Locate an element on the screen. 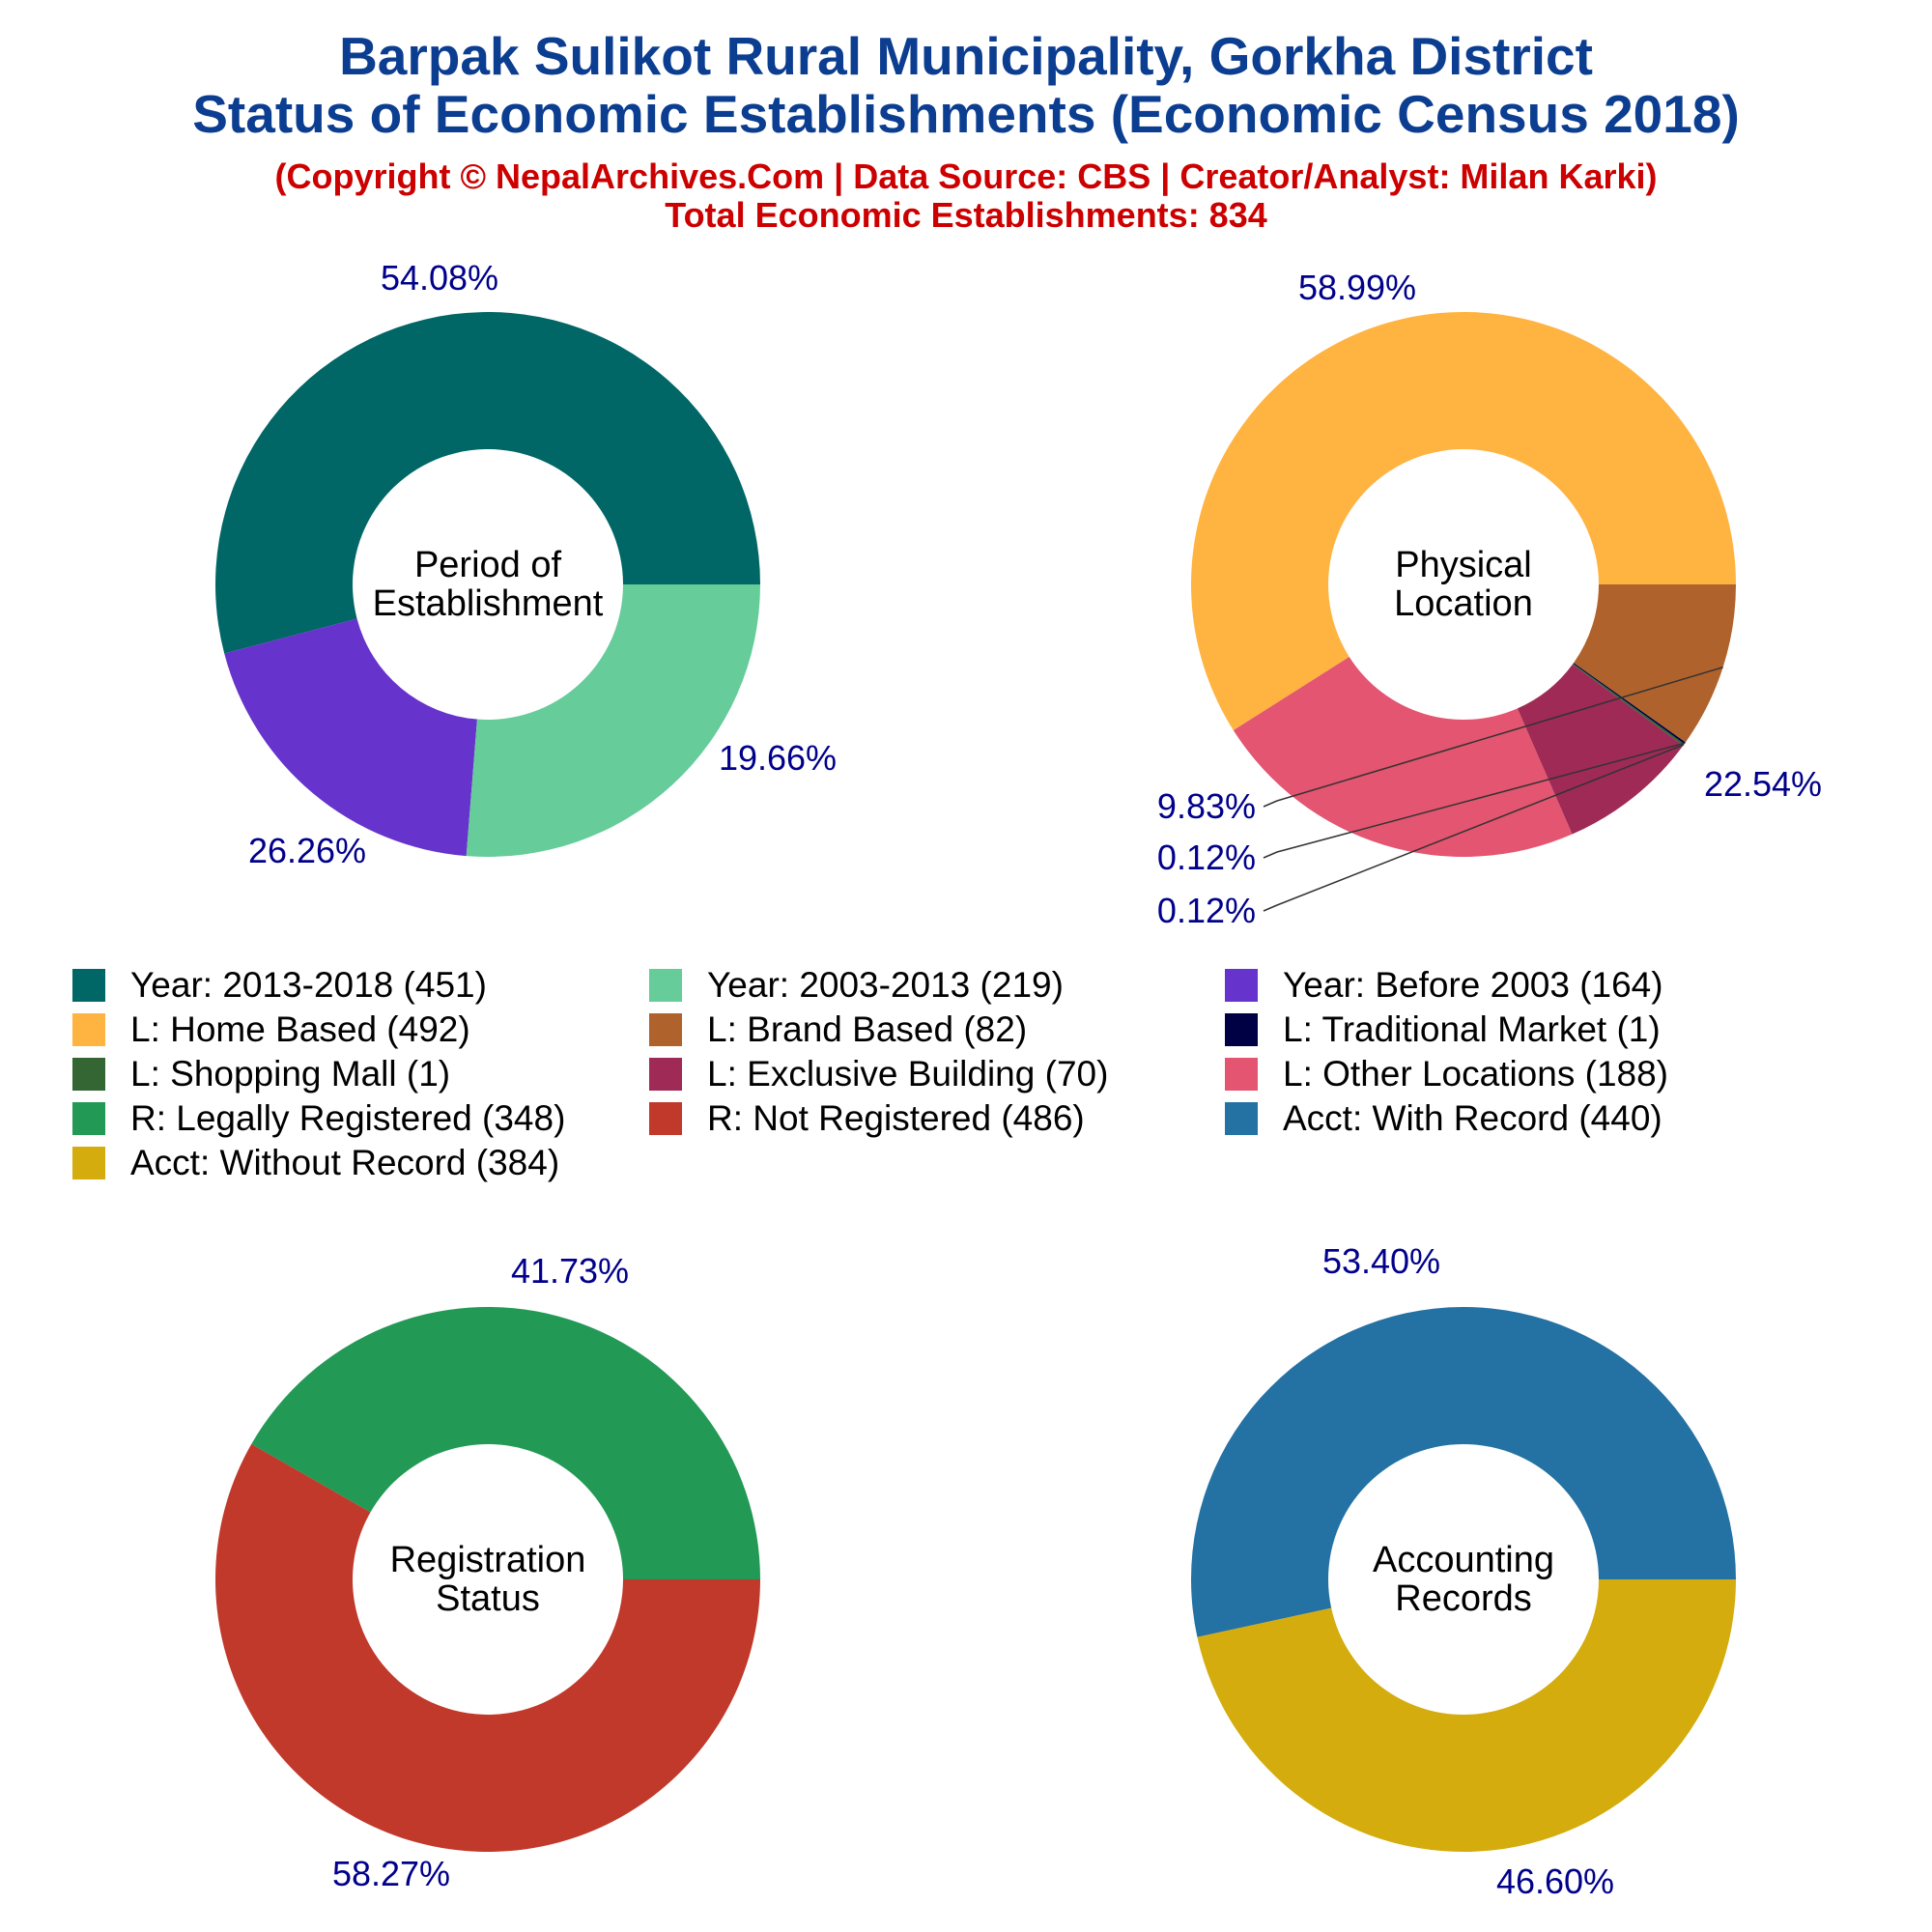 The height and width of the screenshot is (1932, 1932). legend-label: Year: 2013-2018 (451) is located at coordinates (308, 985).